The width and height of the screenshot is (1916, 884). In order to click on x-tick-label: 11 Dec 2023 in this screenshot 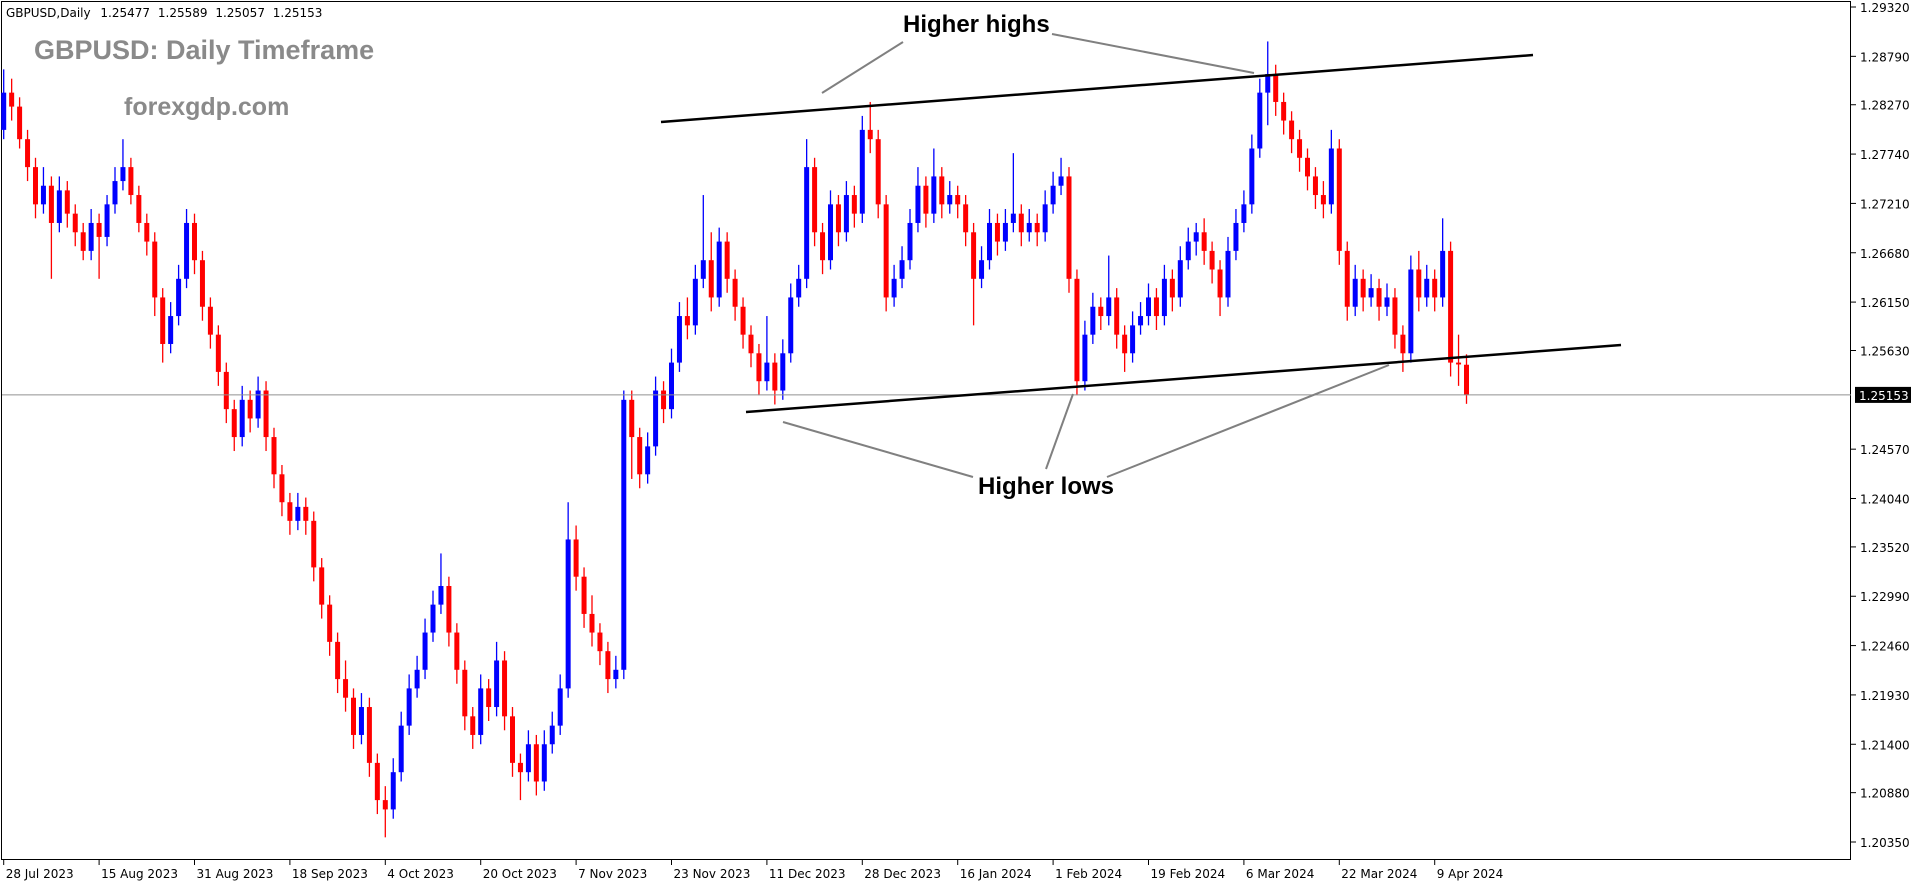, I will do `click(807, 874)`.